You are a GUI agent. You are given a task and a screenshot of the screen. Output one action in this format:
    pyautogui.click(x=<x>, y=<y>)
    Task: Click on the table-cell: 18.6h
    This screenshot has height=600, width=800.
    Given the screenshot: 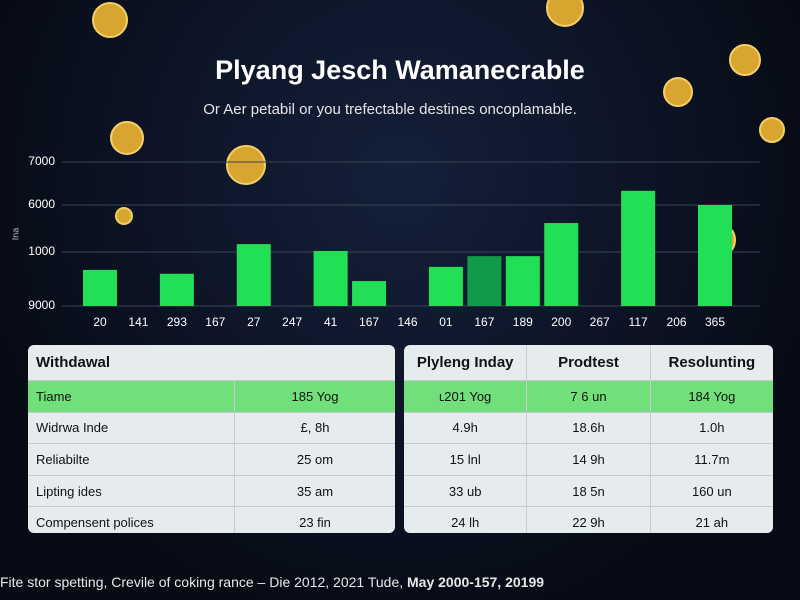 What is the action you would take?
    pyautogui.click(x=587, y=428)
    